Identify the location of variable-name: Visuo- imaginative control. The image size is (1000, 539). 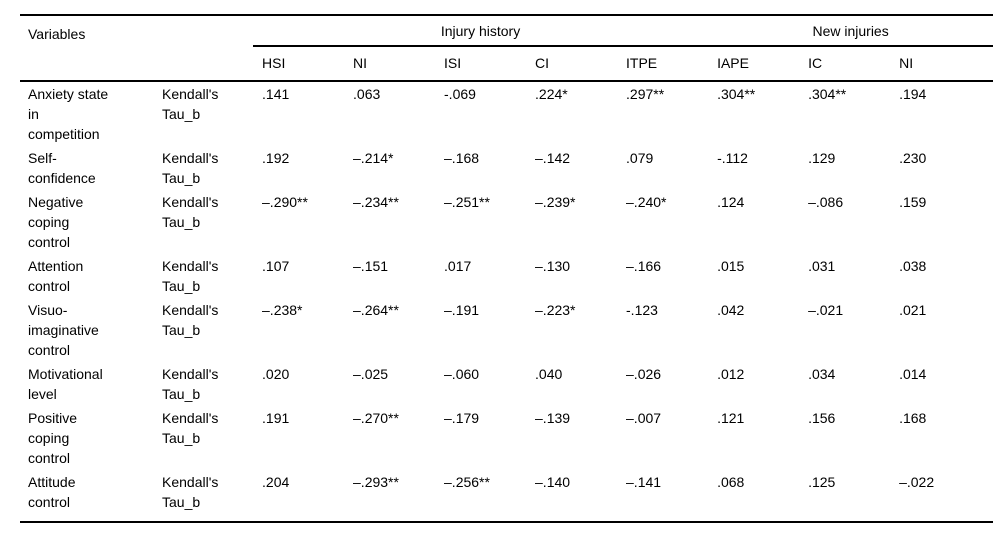
(63, 330).